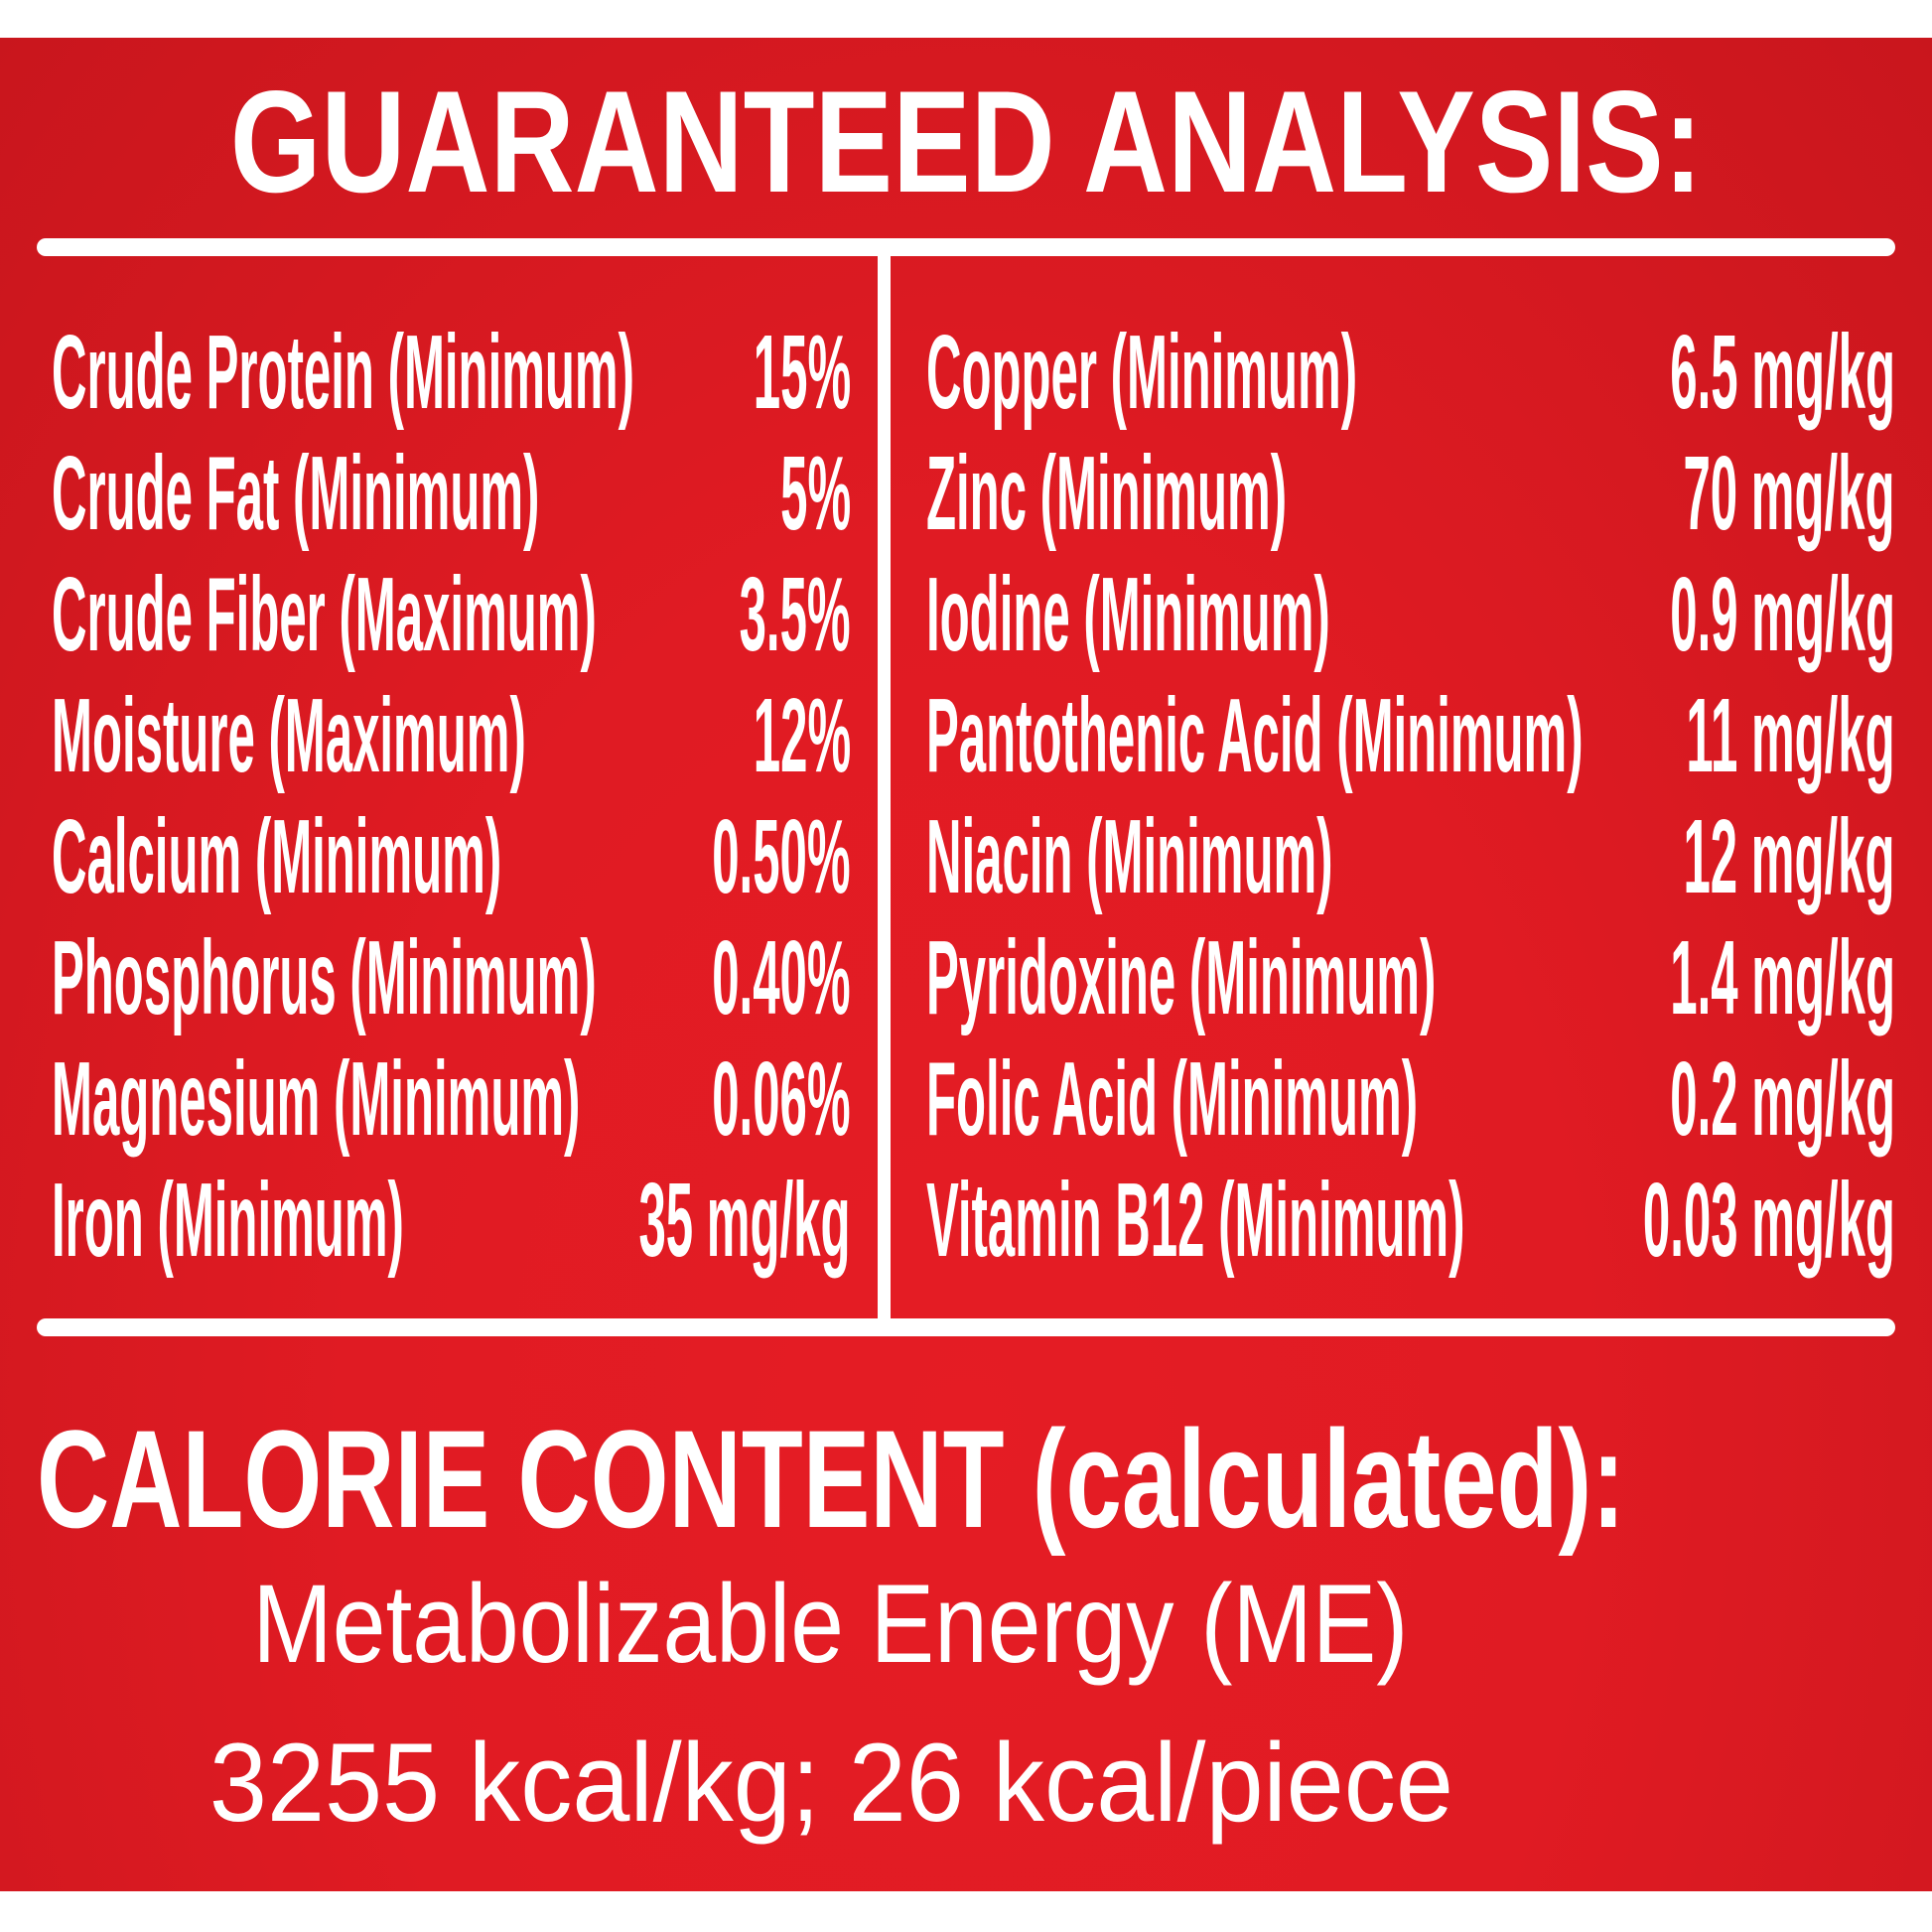 The image size is (1932, 1932). What do you see at coordinates (316, 1099) in the screenshot?
I see `nutrient-label: Magnesium (Minimum)` at bounding box center [316, 1099].